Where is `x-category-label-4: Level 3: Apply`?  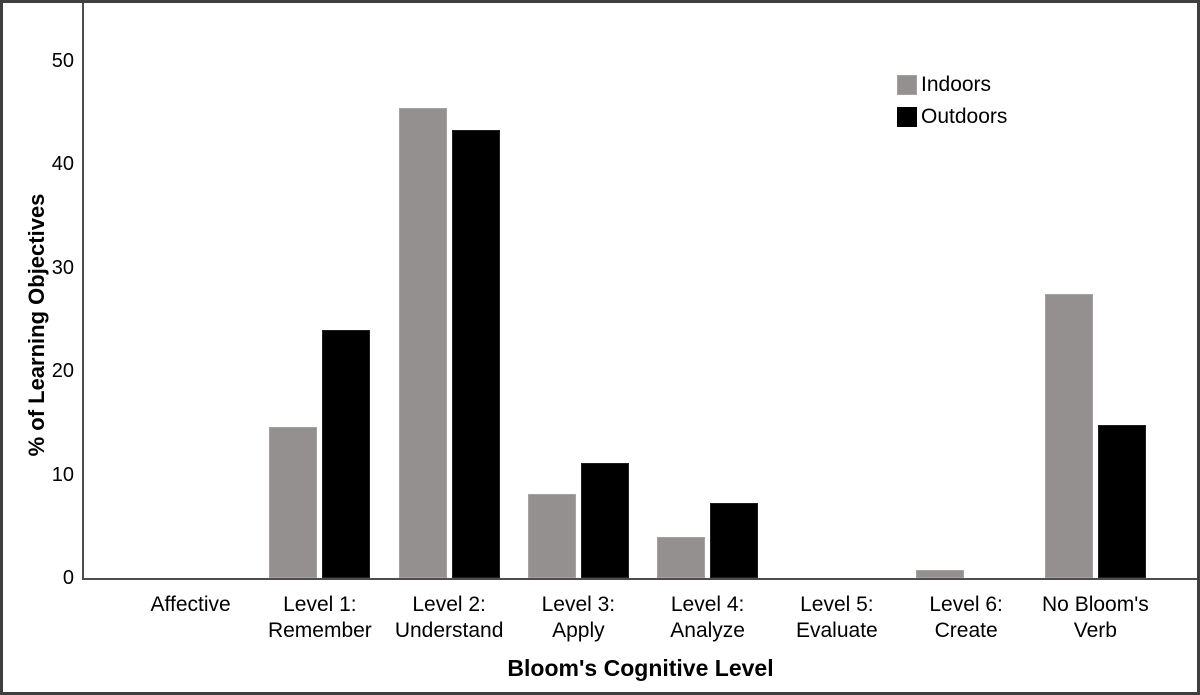 x-category-label-4: Level 3: Apply is located at coordinates (578, 617).